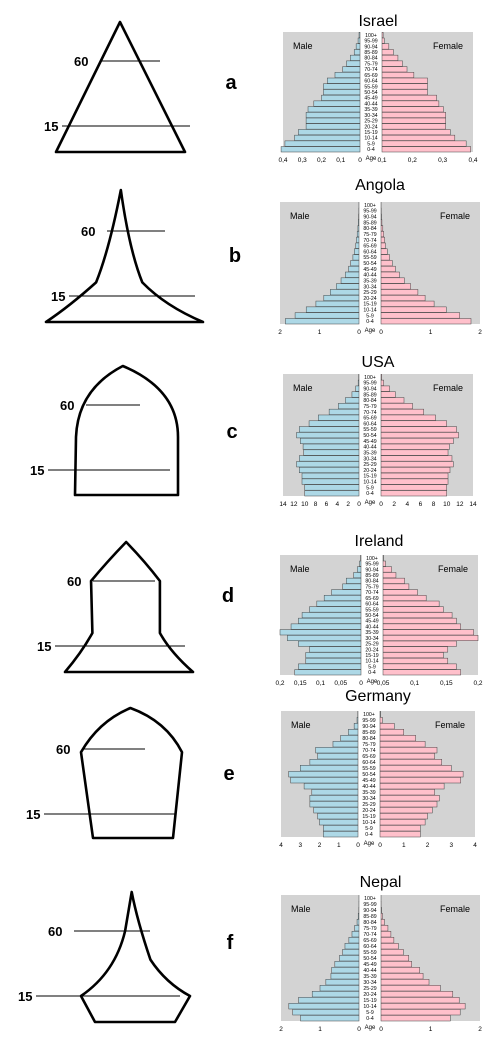 This screenshot has width=500, height=1046. I want to click on age-axis-label: Age, so click(371, 159).